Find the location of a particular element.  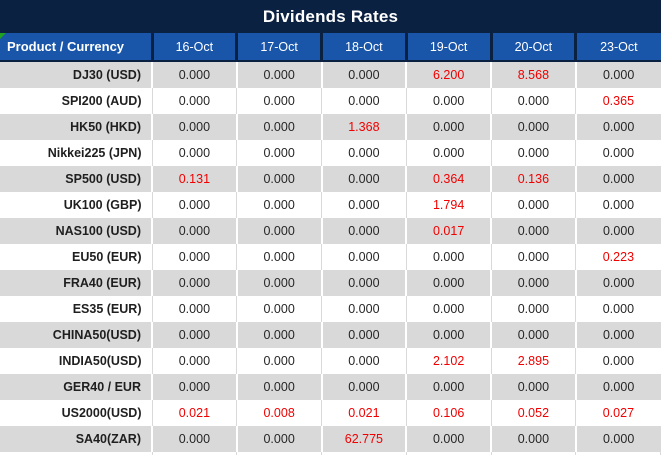

product-cell: GER40 / EUR is located at coordinates (76, 387).